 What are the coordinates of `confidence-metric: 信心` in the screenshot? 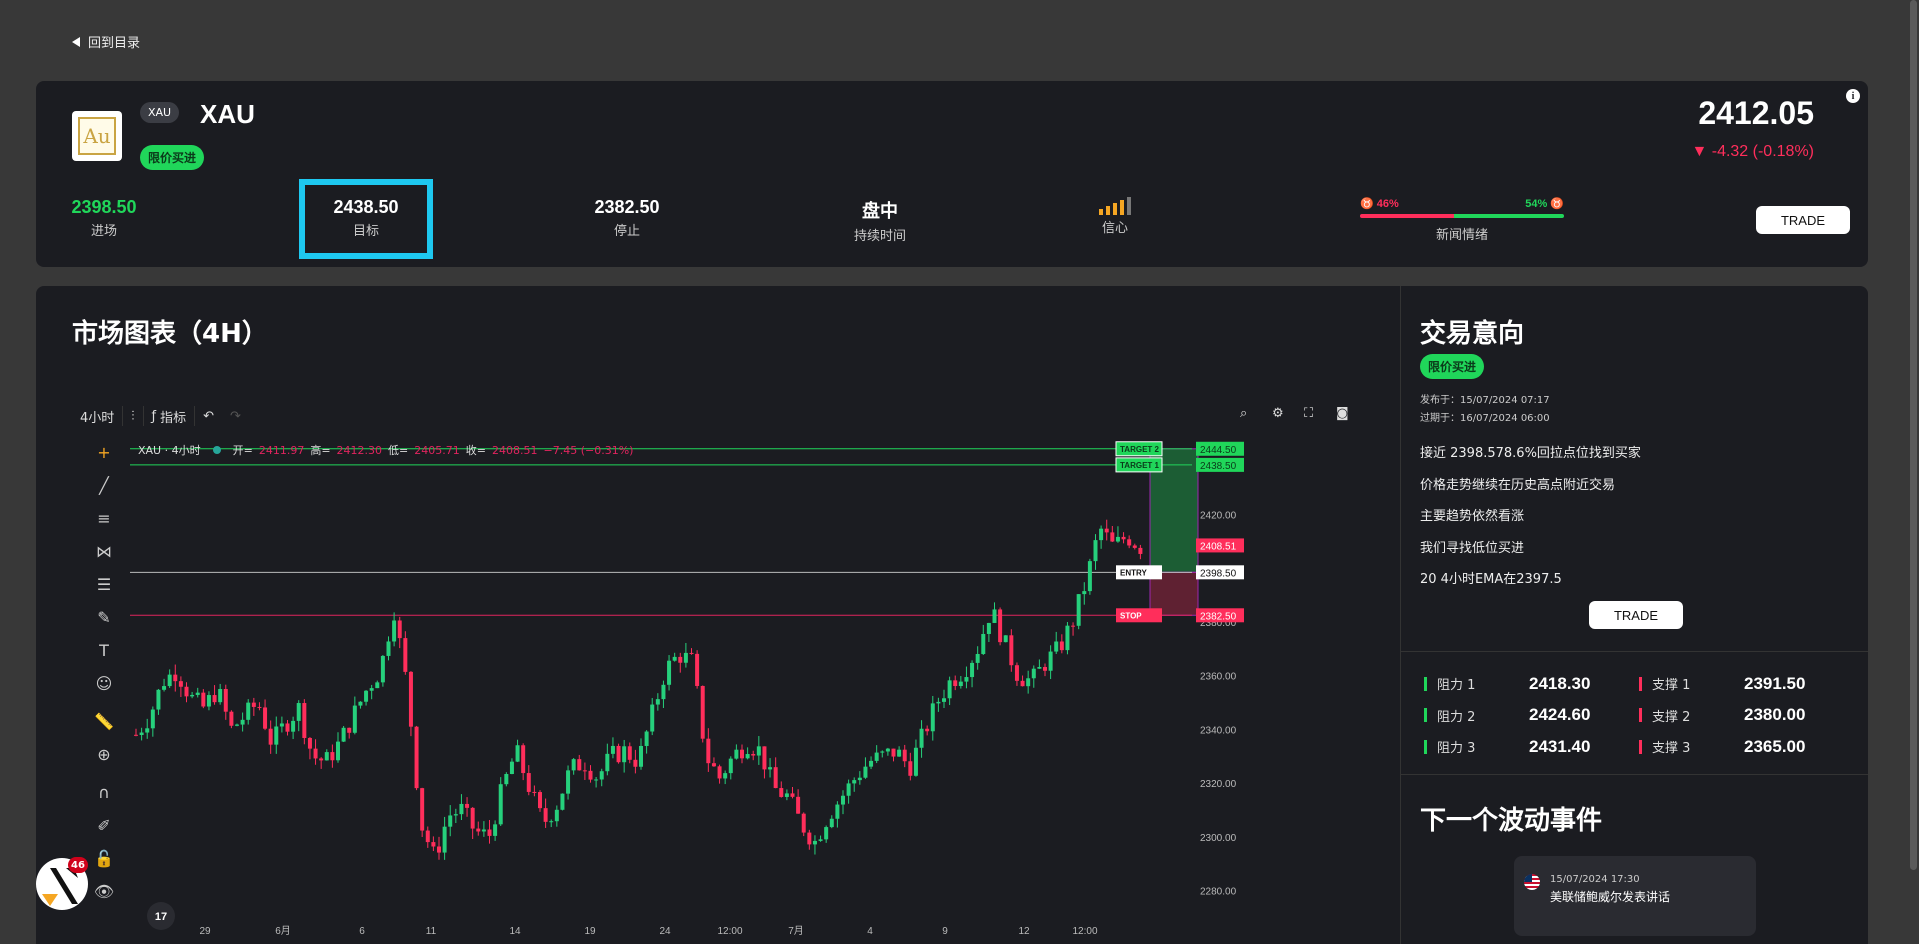 It's located at (1115, 216).